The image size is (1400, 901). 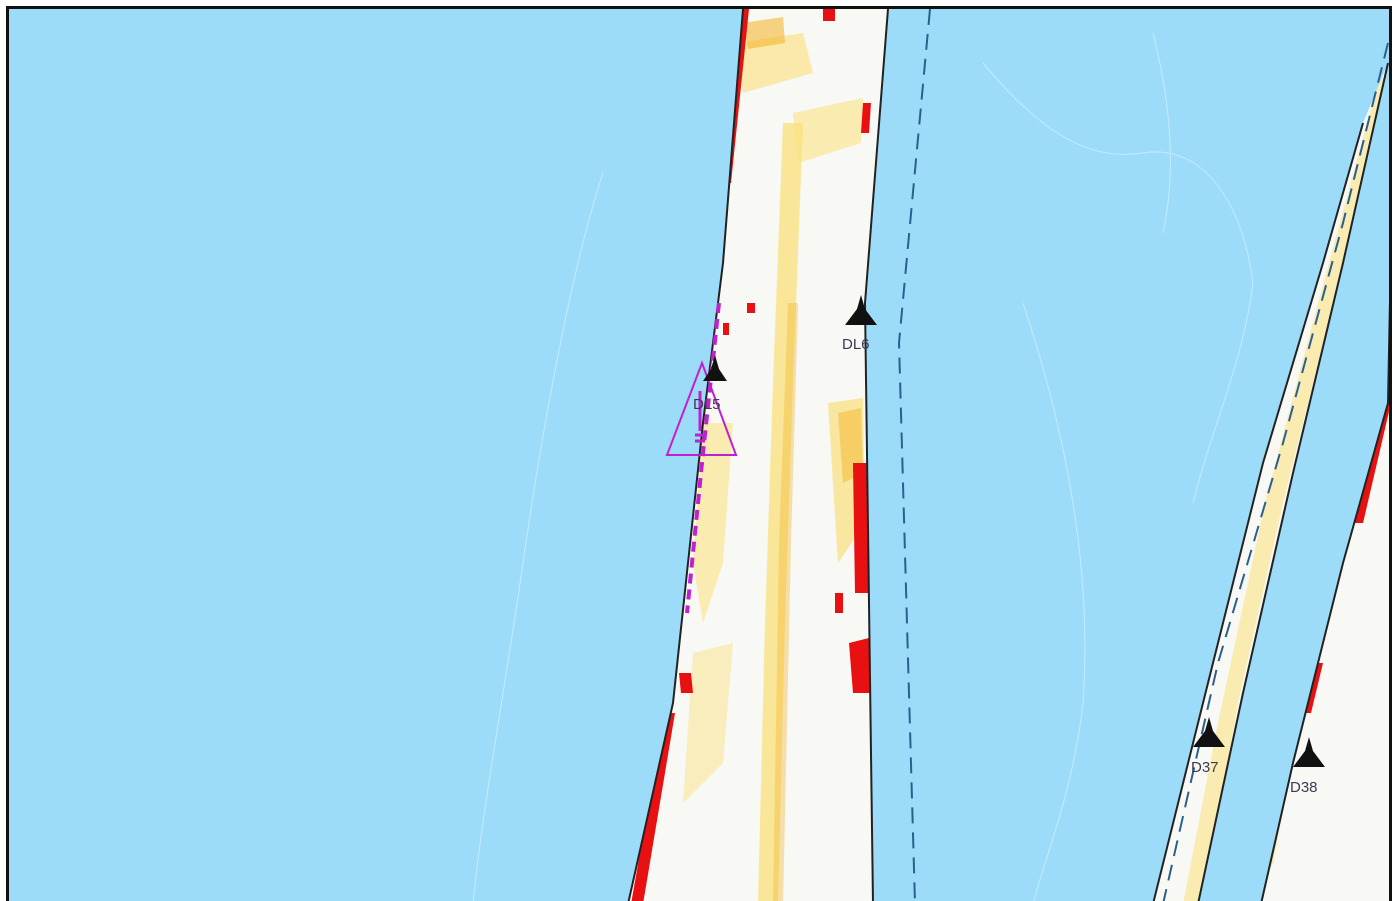 I want to click on marker-dl5: DL5, so click(x=710, y=384).